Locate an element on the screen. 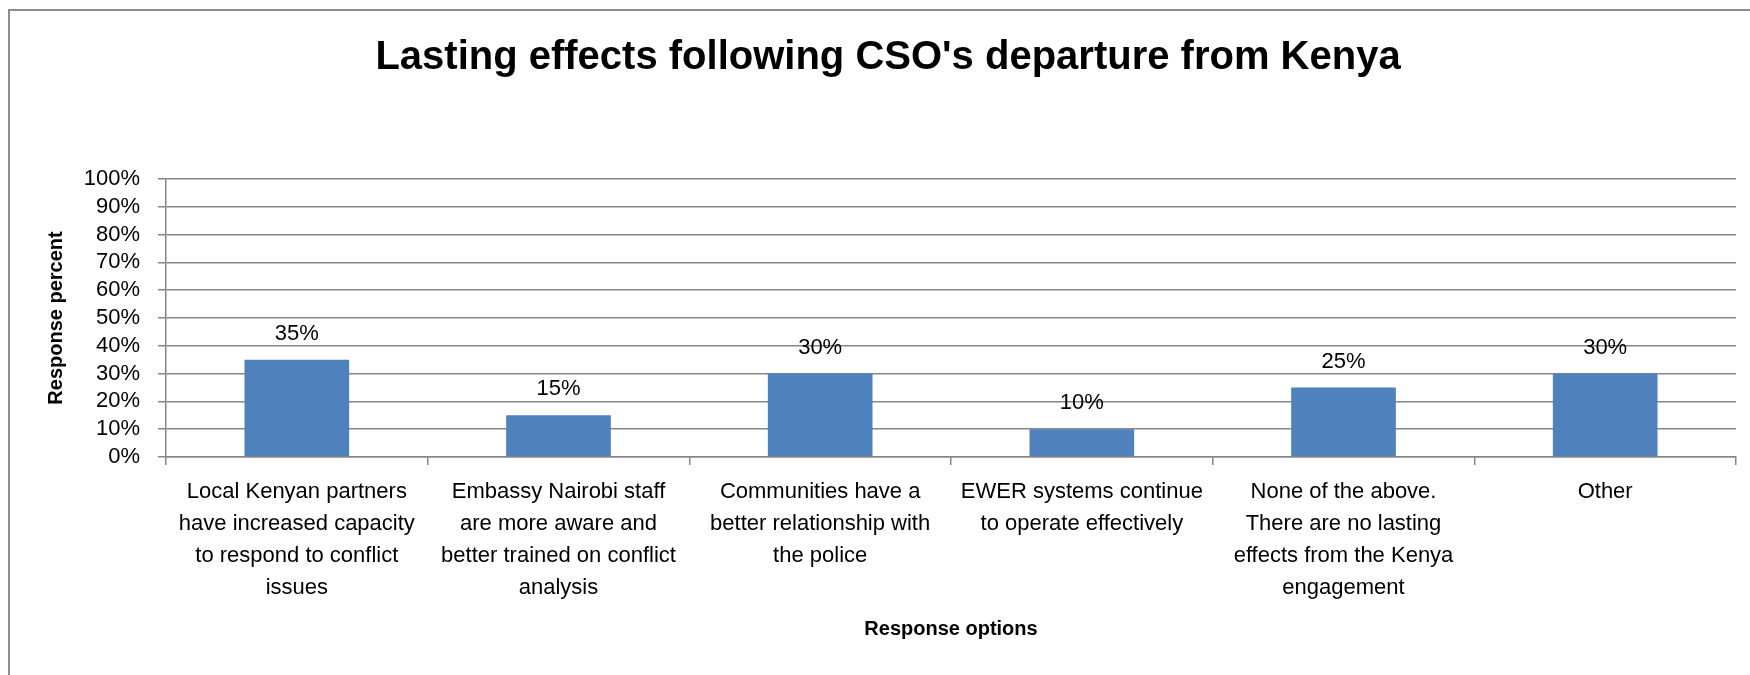 The width and height of the screenshot is (1750, 675). y-tick-label: 50% is located at coordinates (117, 317).